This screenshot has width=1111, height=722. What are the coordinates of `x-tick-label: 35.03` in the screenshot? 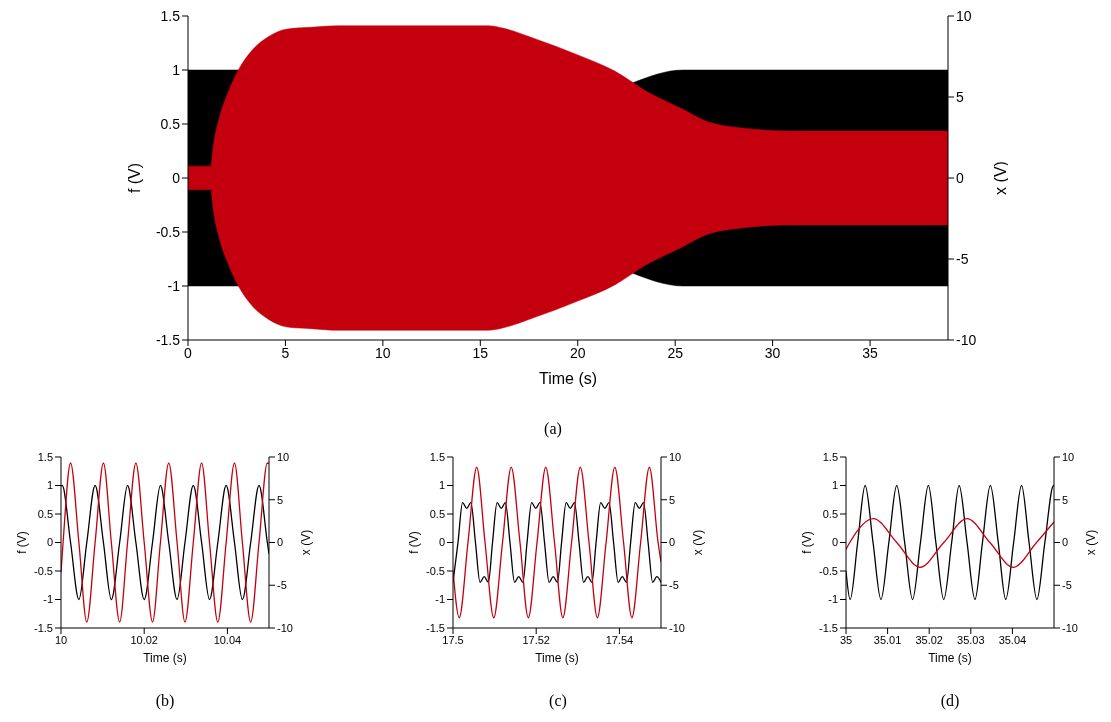 It's located at (971, 639).